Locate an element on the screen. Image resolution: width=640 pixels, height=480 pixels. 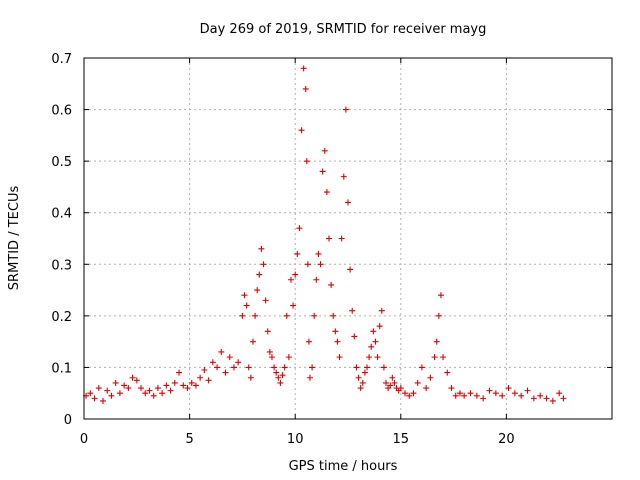
y-tick-label: 0.7 is located at coordinates (61, 59).